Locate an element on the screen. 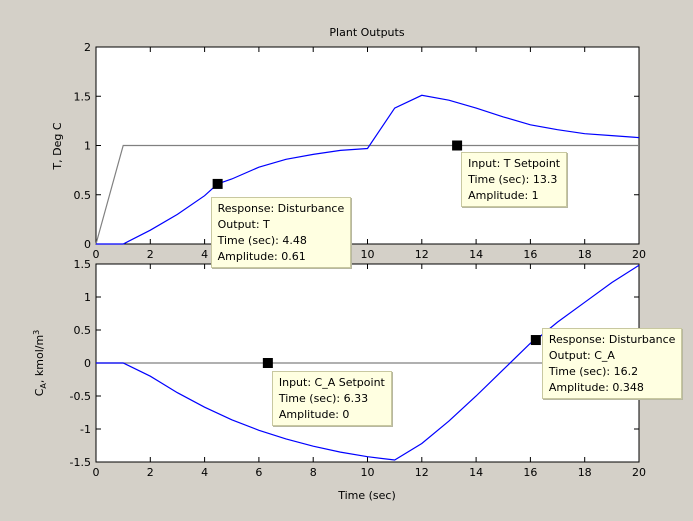 The width and height of the screenshot is (693, 521). top-x-tick-label: 18 is located at coordinates (585, 254).